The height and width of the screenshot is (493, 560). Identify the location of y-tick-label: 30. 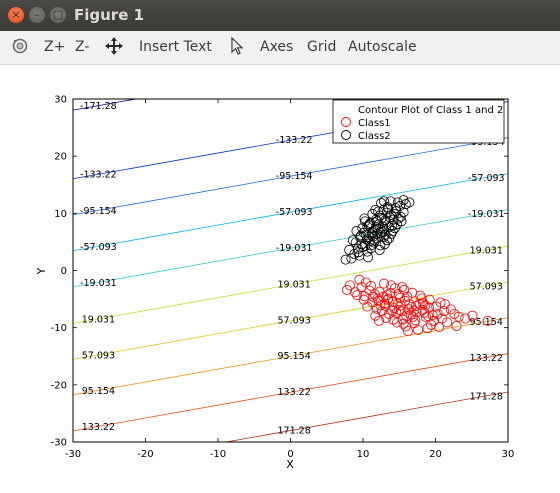
(60, 100).